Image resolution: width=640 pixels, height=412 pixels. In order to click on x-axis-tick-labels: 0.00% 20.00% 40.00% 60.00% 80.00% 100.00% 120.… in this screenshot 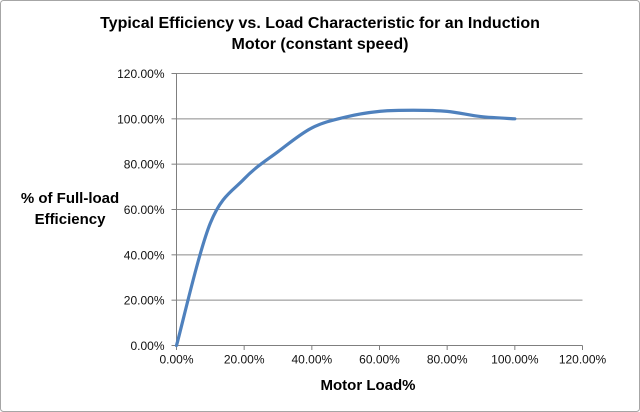, I will do `click(382, 360)`.